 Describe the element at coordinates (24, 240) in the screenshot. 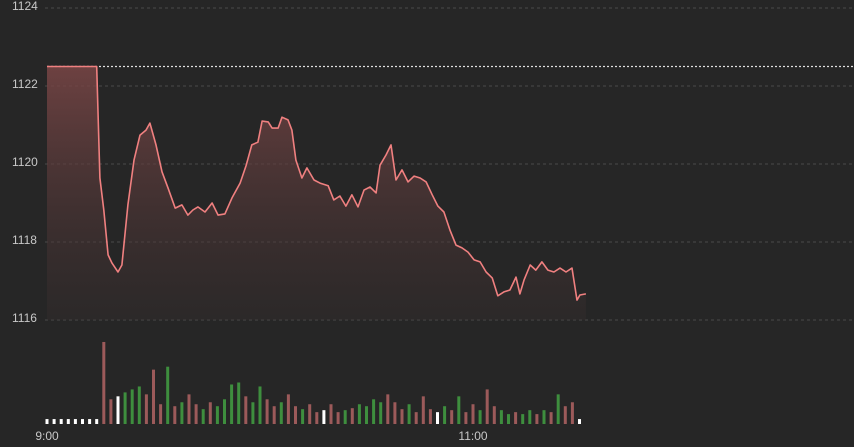

I see `y-tick-label: 1118` at that location.